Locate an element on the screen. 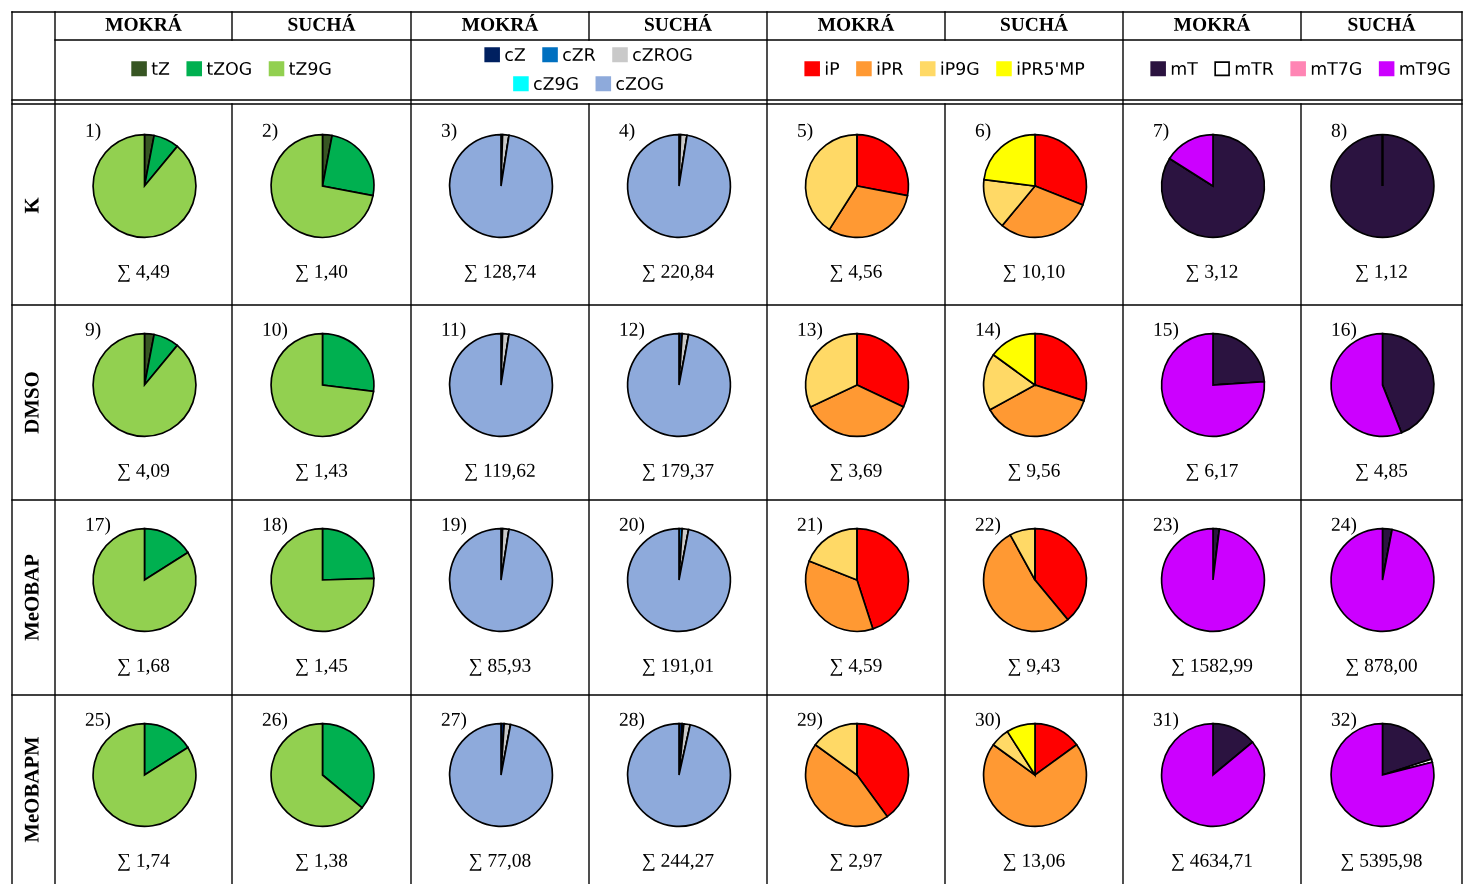 The height and width of the screenshot is (884, 1463). chart-title: 8) is located at coordinates (1339, 132).